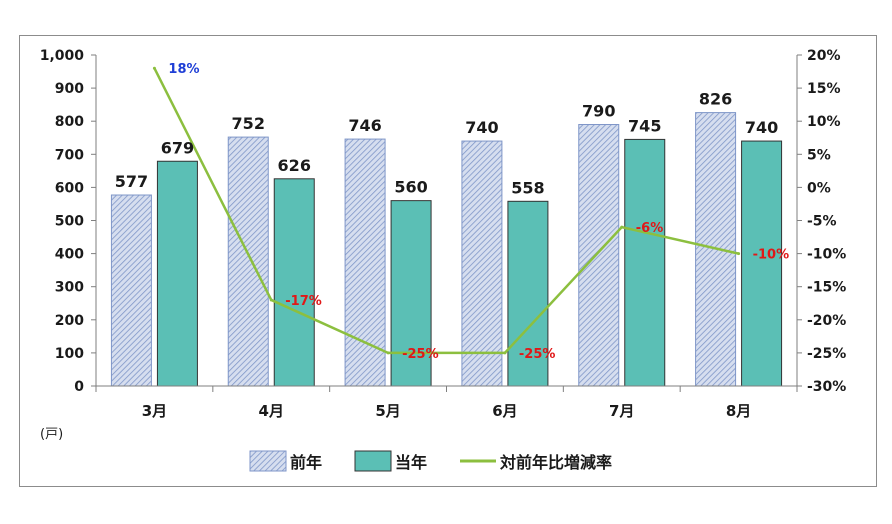 This screenshot has height=524, width=892. I want to click on y-tick-label: 500, so click(69, 222).